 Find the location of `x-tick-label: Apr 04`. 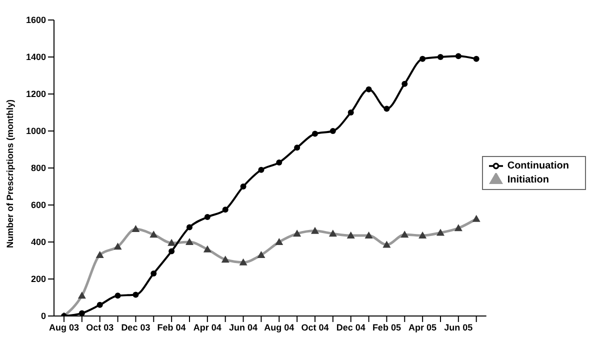

x-tick-label: Apr 04 is located at coordinates (207, 327).